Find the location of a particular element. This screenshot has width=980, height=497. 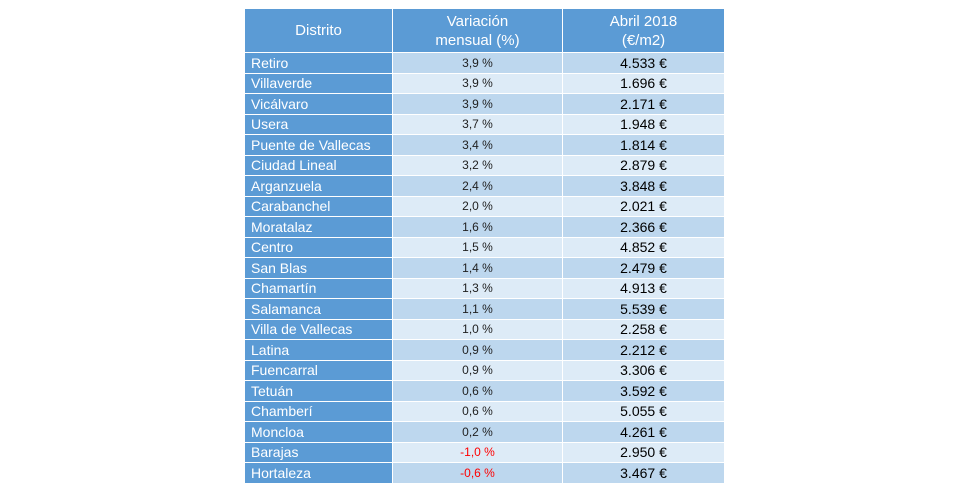

district-cell: Centro is located at coordinates (319, 246).